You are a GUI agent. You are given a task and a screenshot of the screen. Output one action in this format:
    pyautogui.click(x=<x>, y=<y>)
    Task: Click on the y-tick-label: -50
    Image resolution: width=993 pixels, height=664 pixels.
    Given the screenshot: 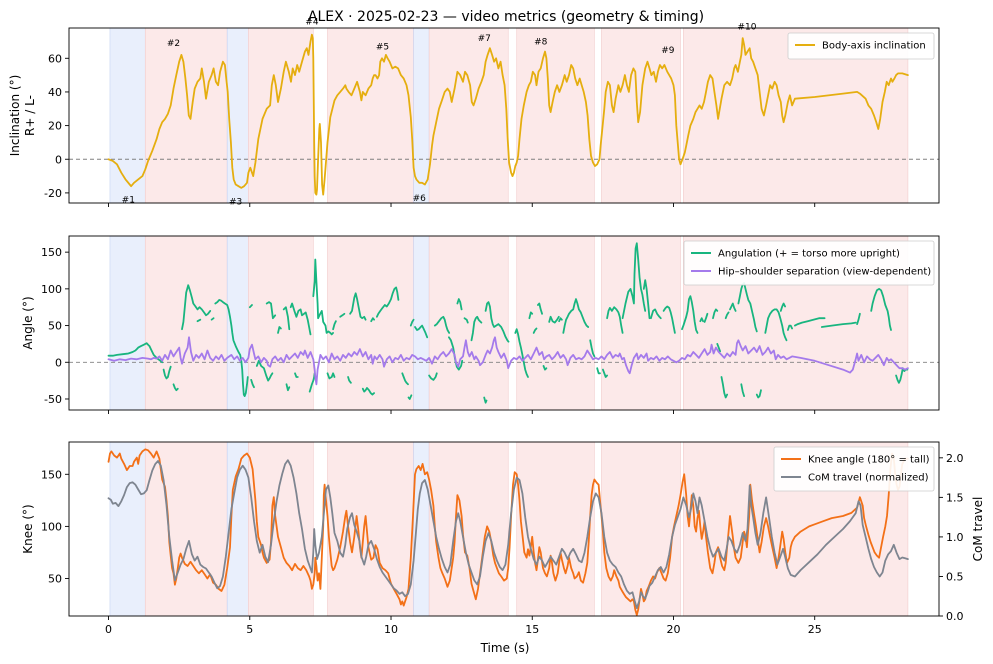 What is the action you would take?
    pyautogui.click(x=53, y=399)
    